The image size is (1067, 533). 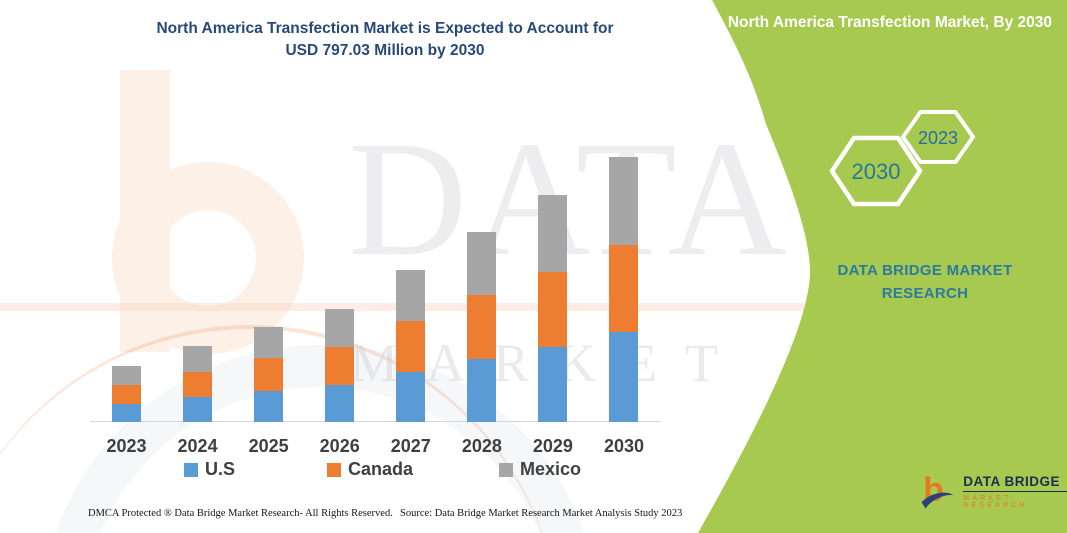 I want to click on x-tick-2026: 2026, so click(x=339, y=446).